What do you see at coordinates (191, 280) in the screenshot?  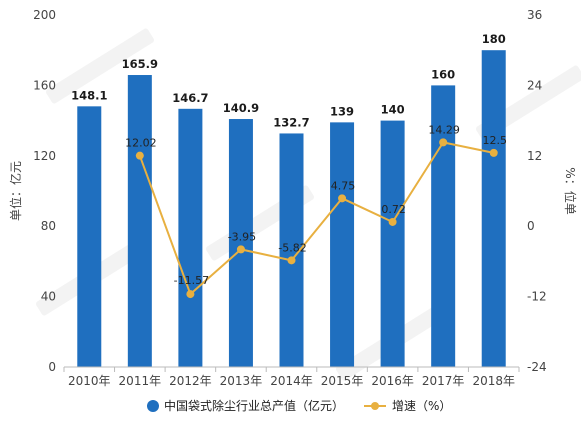 I see `line-value-label: -11.57` at bounding box center [191, 280].